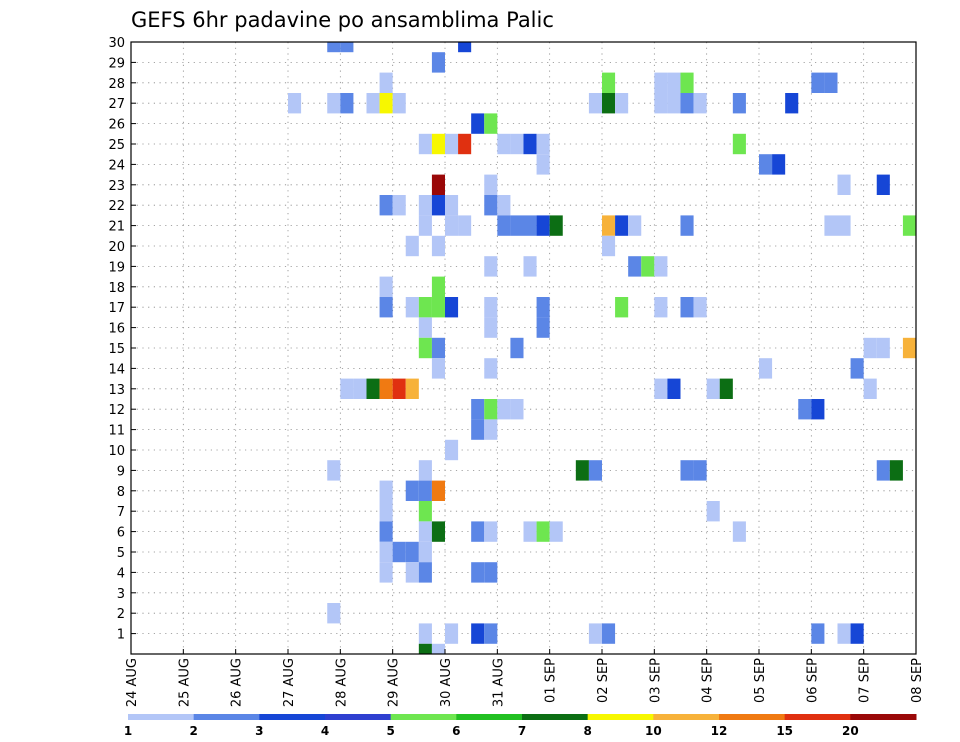  I want to click on x-tick-label: 08 SEP, so click(917, 680).